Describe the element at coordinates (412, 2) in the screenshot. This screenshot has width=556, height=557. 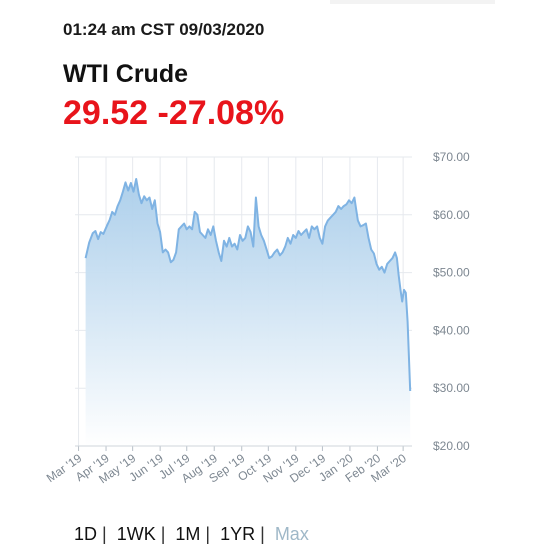
I see `top-shadow-bar` at that location.